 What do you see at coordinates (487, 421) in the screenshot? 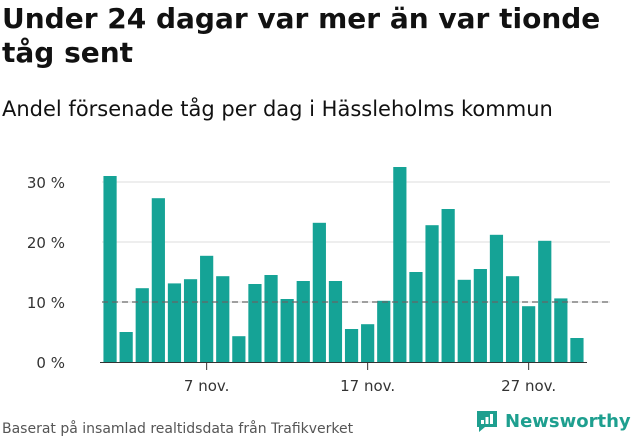
I see `newsworthy-logo-icon` at bounding box center [487, 421].